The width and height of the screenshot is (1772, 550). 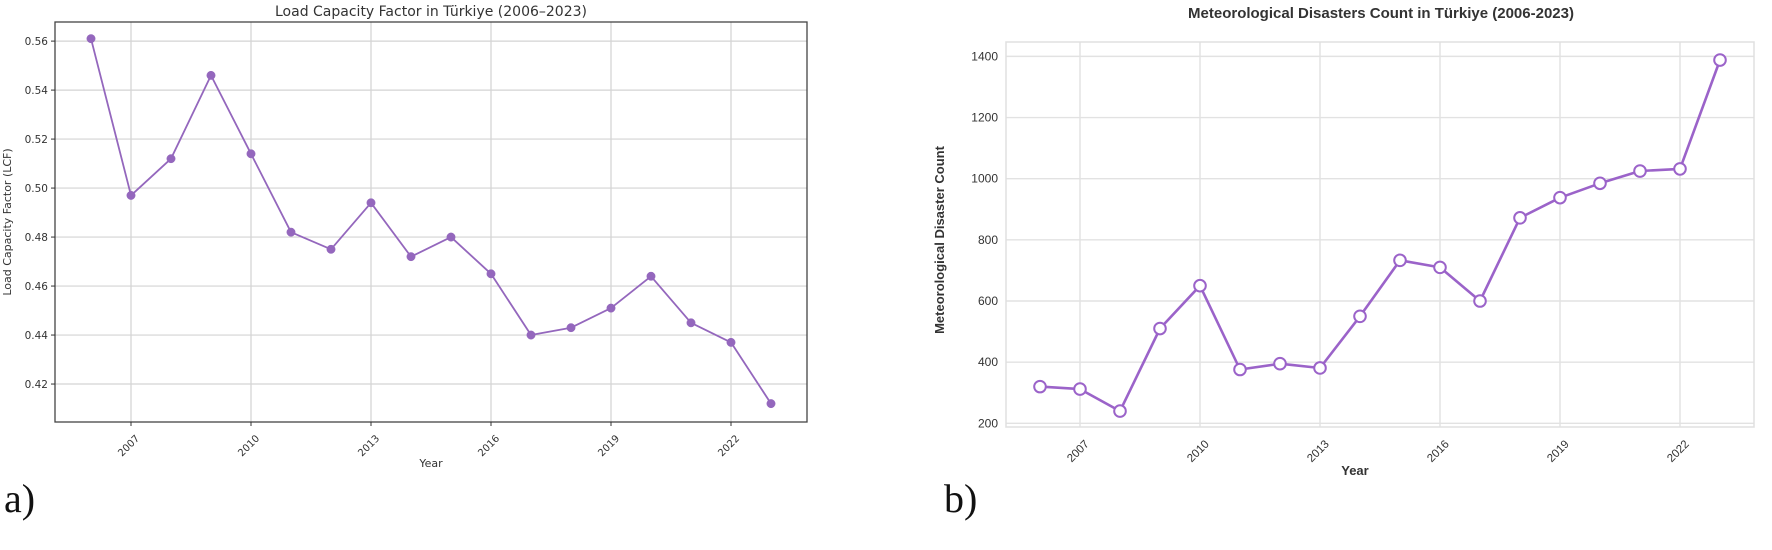 What do you see at coordinates (40, 213) in the screenshot?
I see `y-ticks: 0.42 0.44 0.46 0.48 0.50 0.52 0.54 0.56` at bounding box center [40, 213].